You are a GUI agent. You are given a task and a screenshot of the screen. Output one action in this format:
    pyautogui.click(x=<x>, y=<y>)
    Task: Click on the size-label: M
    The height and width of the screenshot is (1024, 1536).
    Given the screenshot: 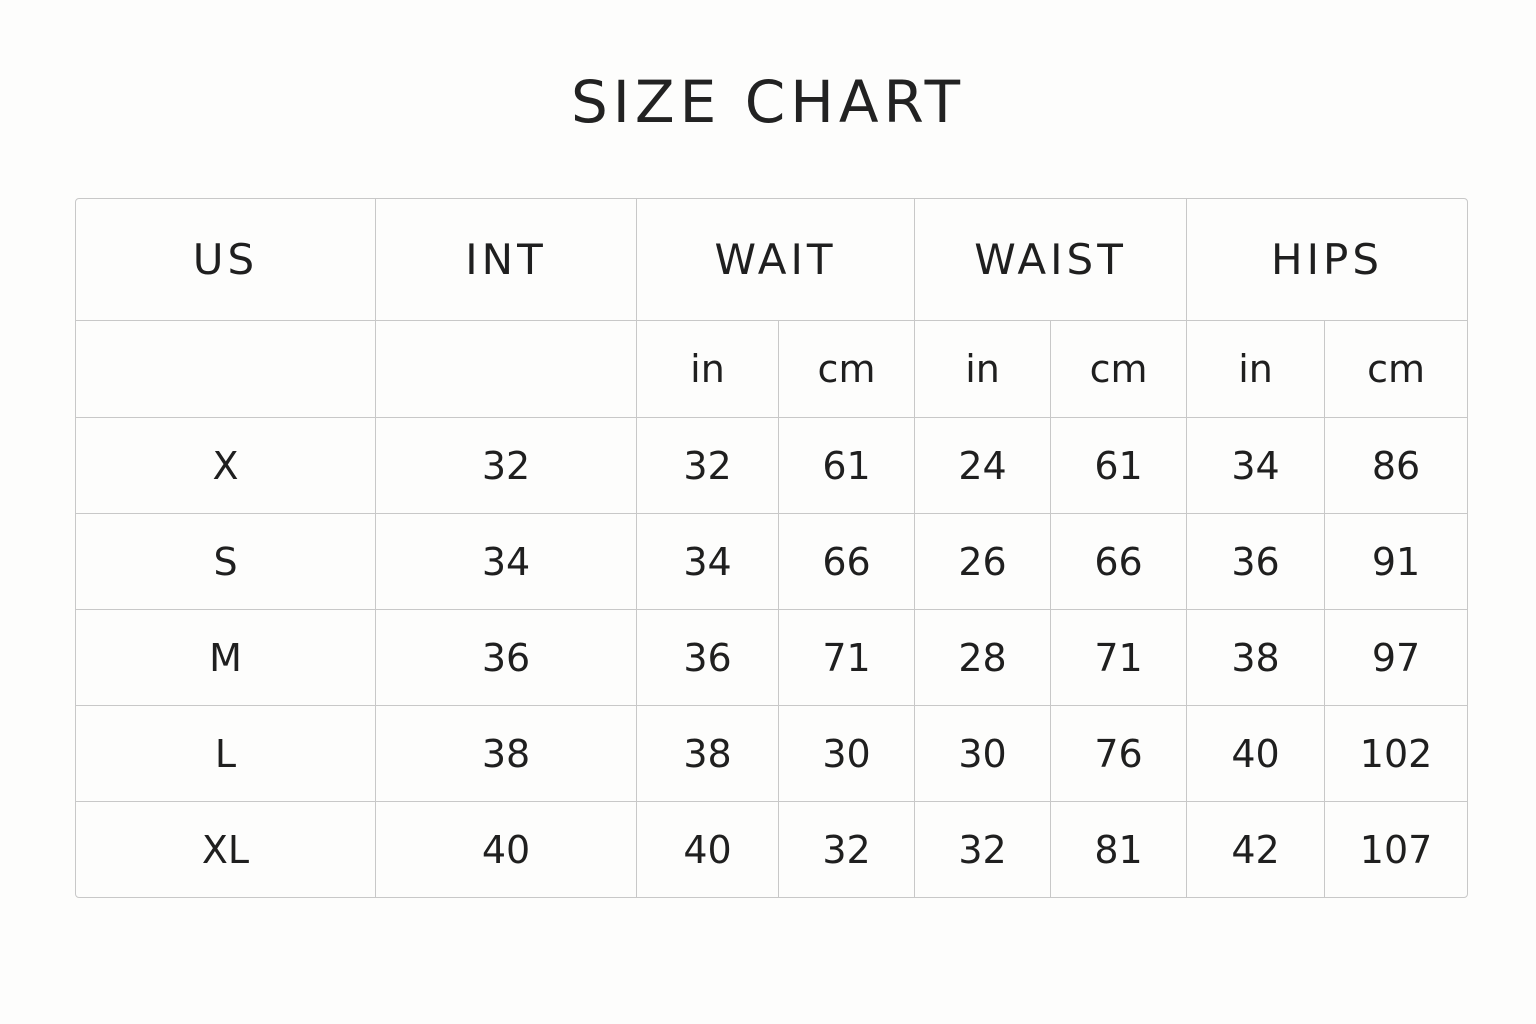 What is the action you would take?
    pyautogui.click(x=226, y=658)
    